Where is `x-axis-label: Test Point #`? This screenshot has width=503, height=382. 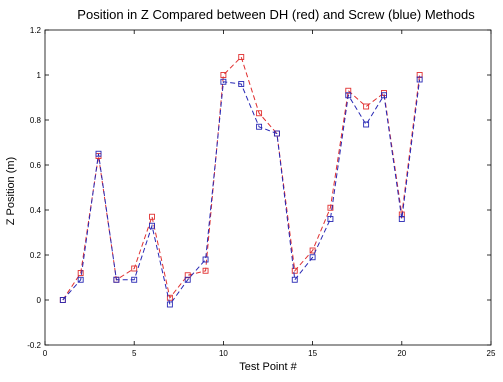
x-axis-label: Test Point # is located at coordinates (268, 367).